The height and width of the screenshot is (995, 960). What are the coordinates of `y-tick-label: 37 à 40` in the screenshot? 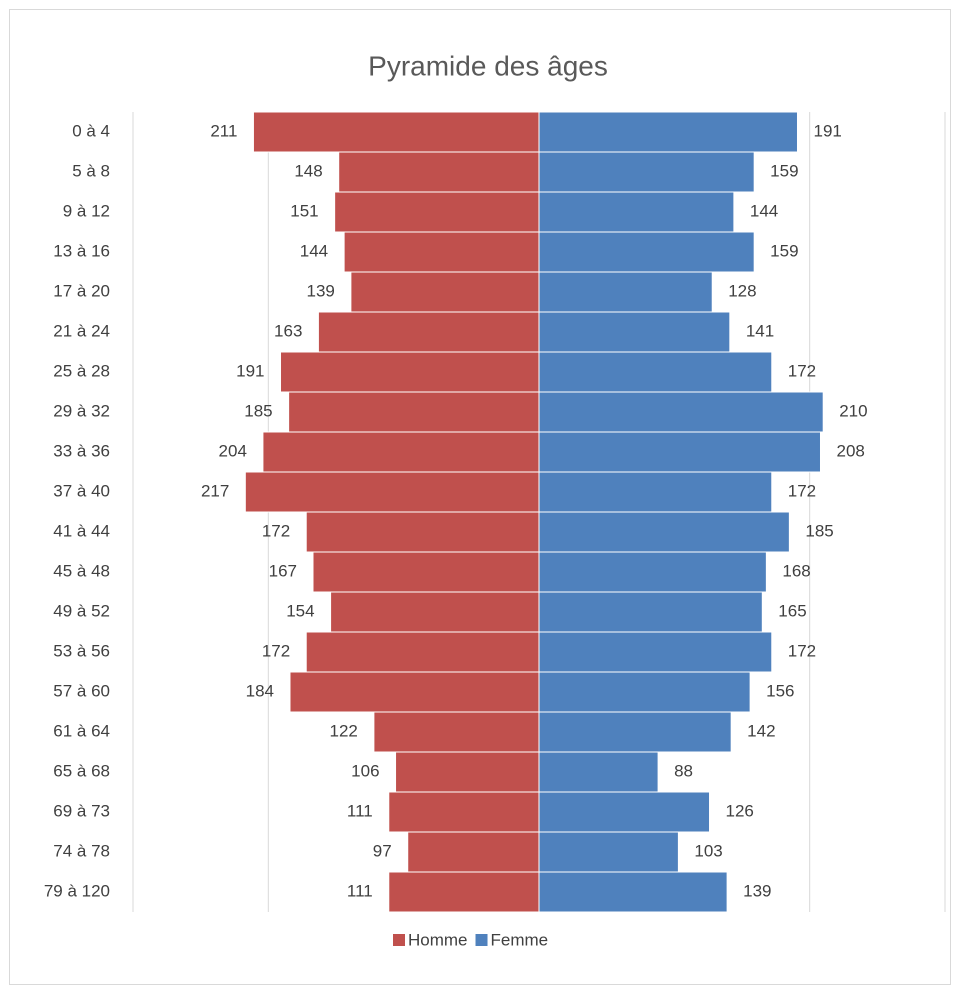 It's located at (81, 490).